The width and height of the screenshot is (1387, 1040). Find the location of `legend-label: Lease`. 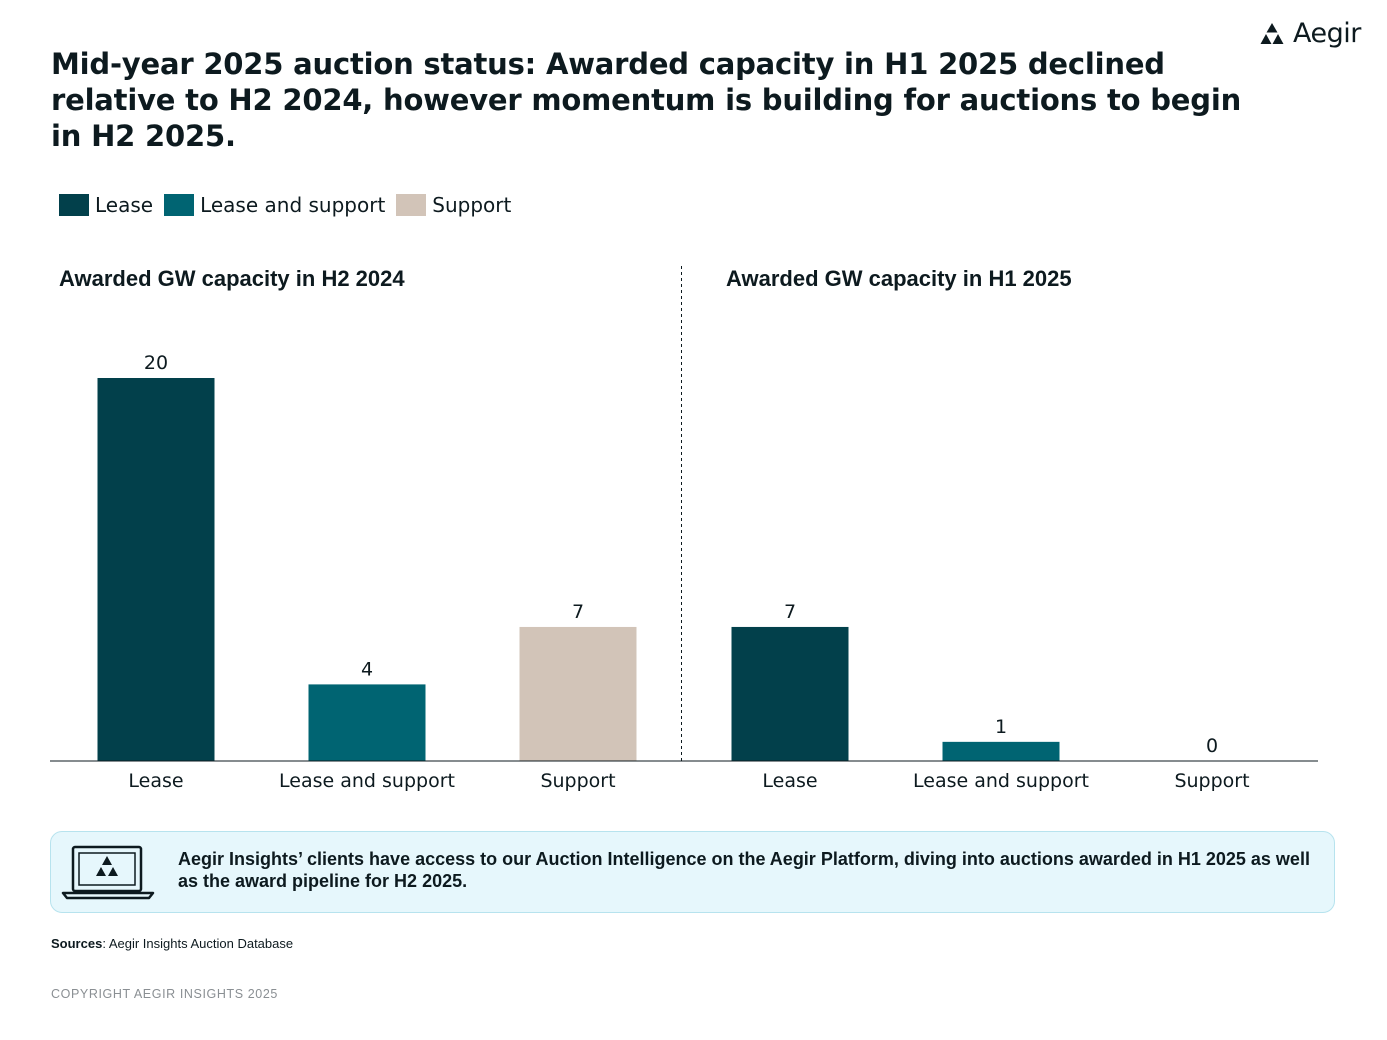

legend-label: Lease is located at coordinates (124, 205).